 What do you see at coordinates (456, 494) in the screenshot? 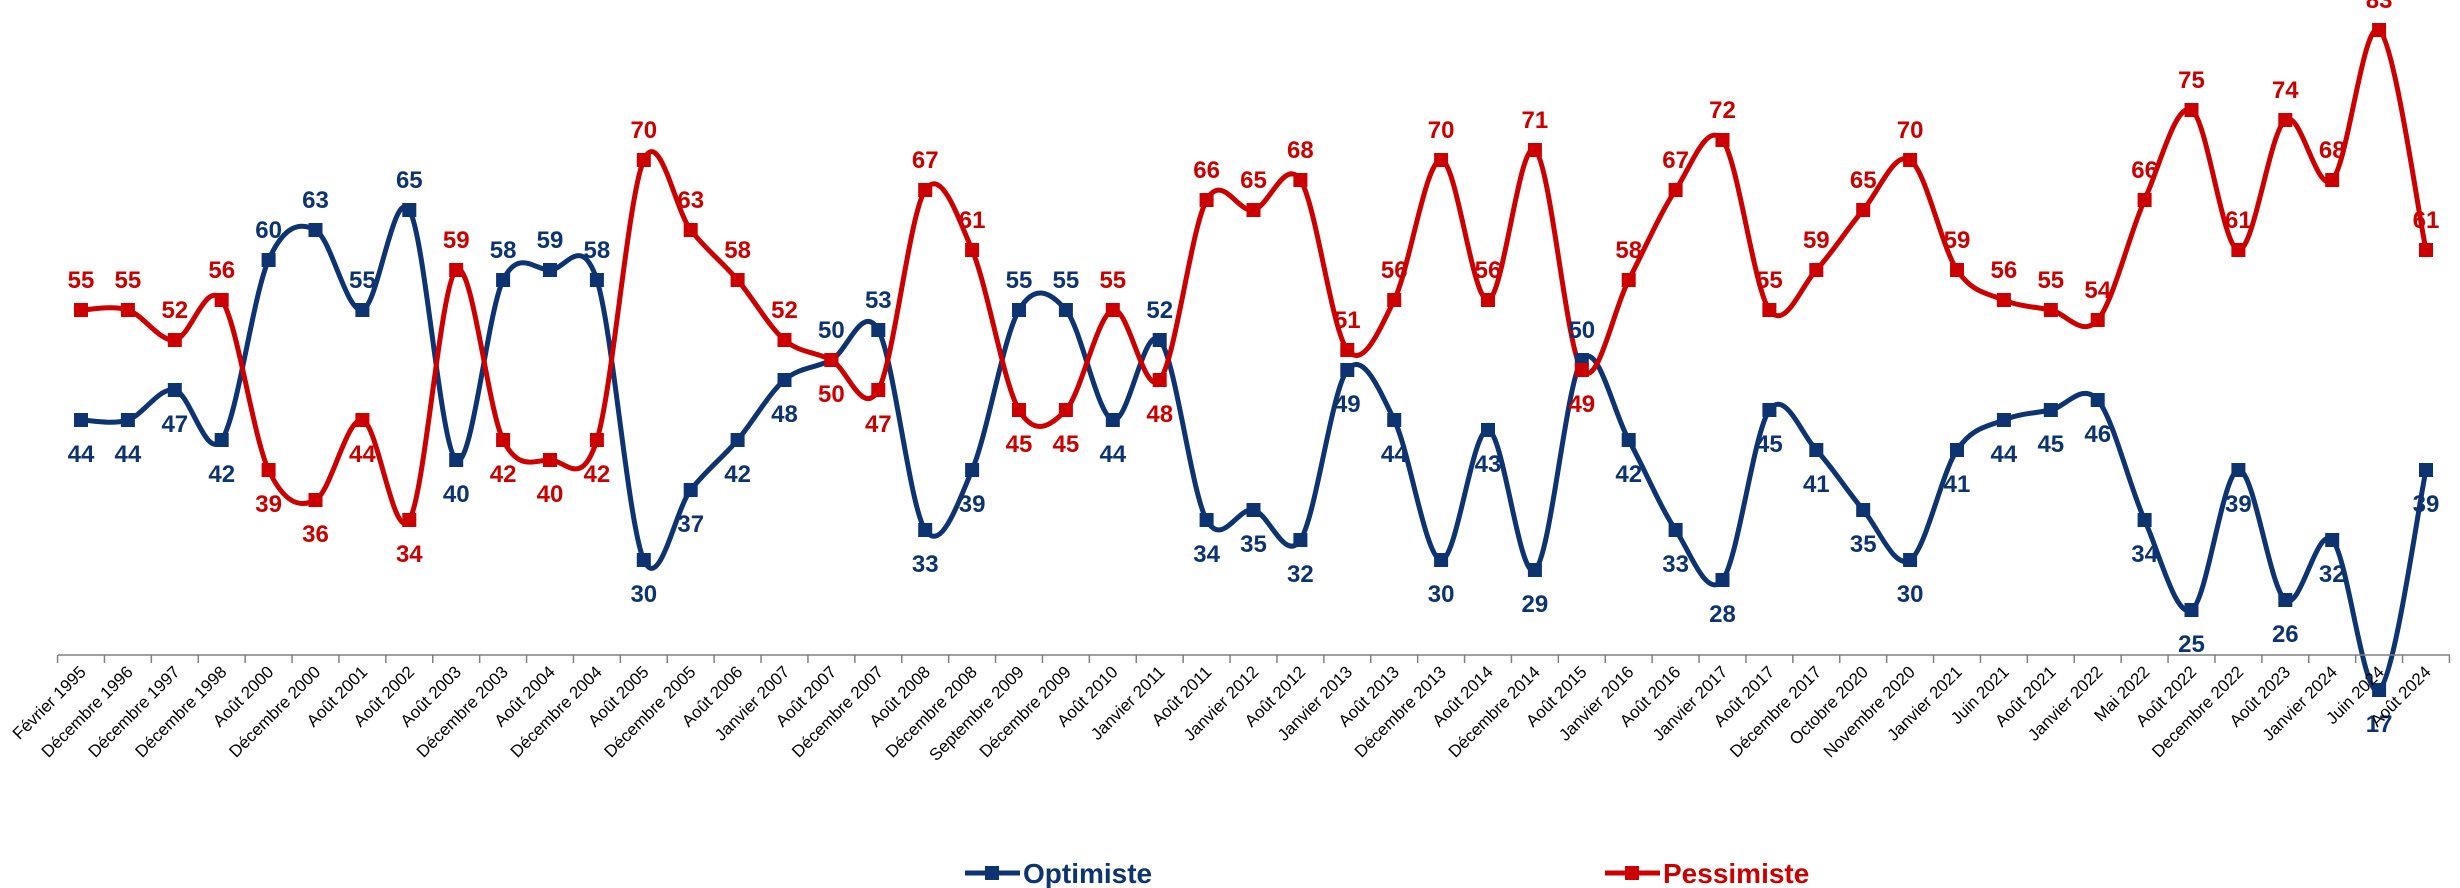
I see `data-label-optimiste: 40` at bounding box center [456, 494].